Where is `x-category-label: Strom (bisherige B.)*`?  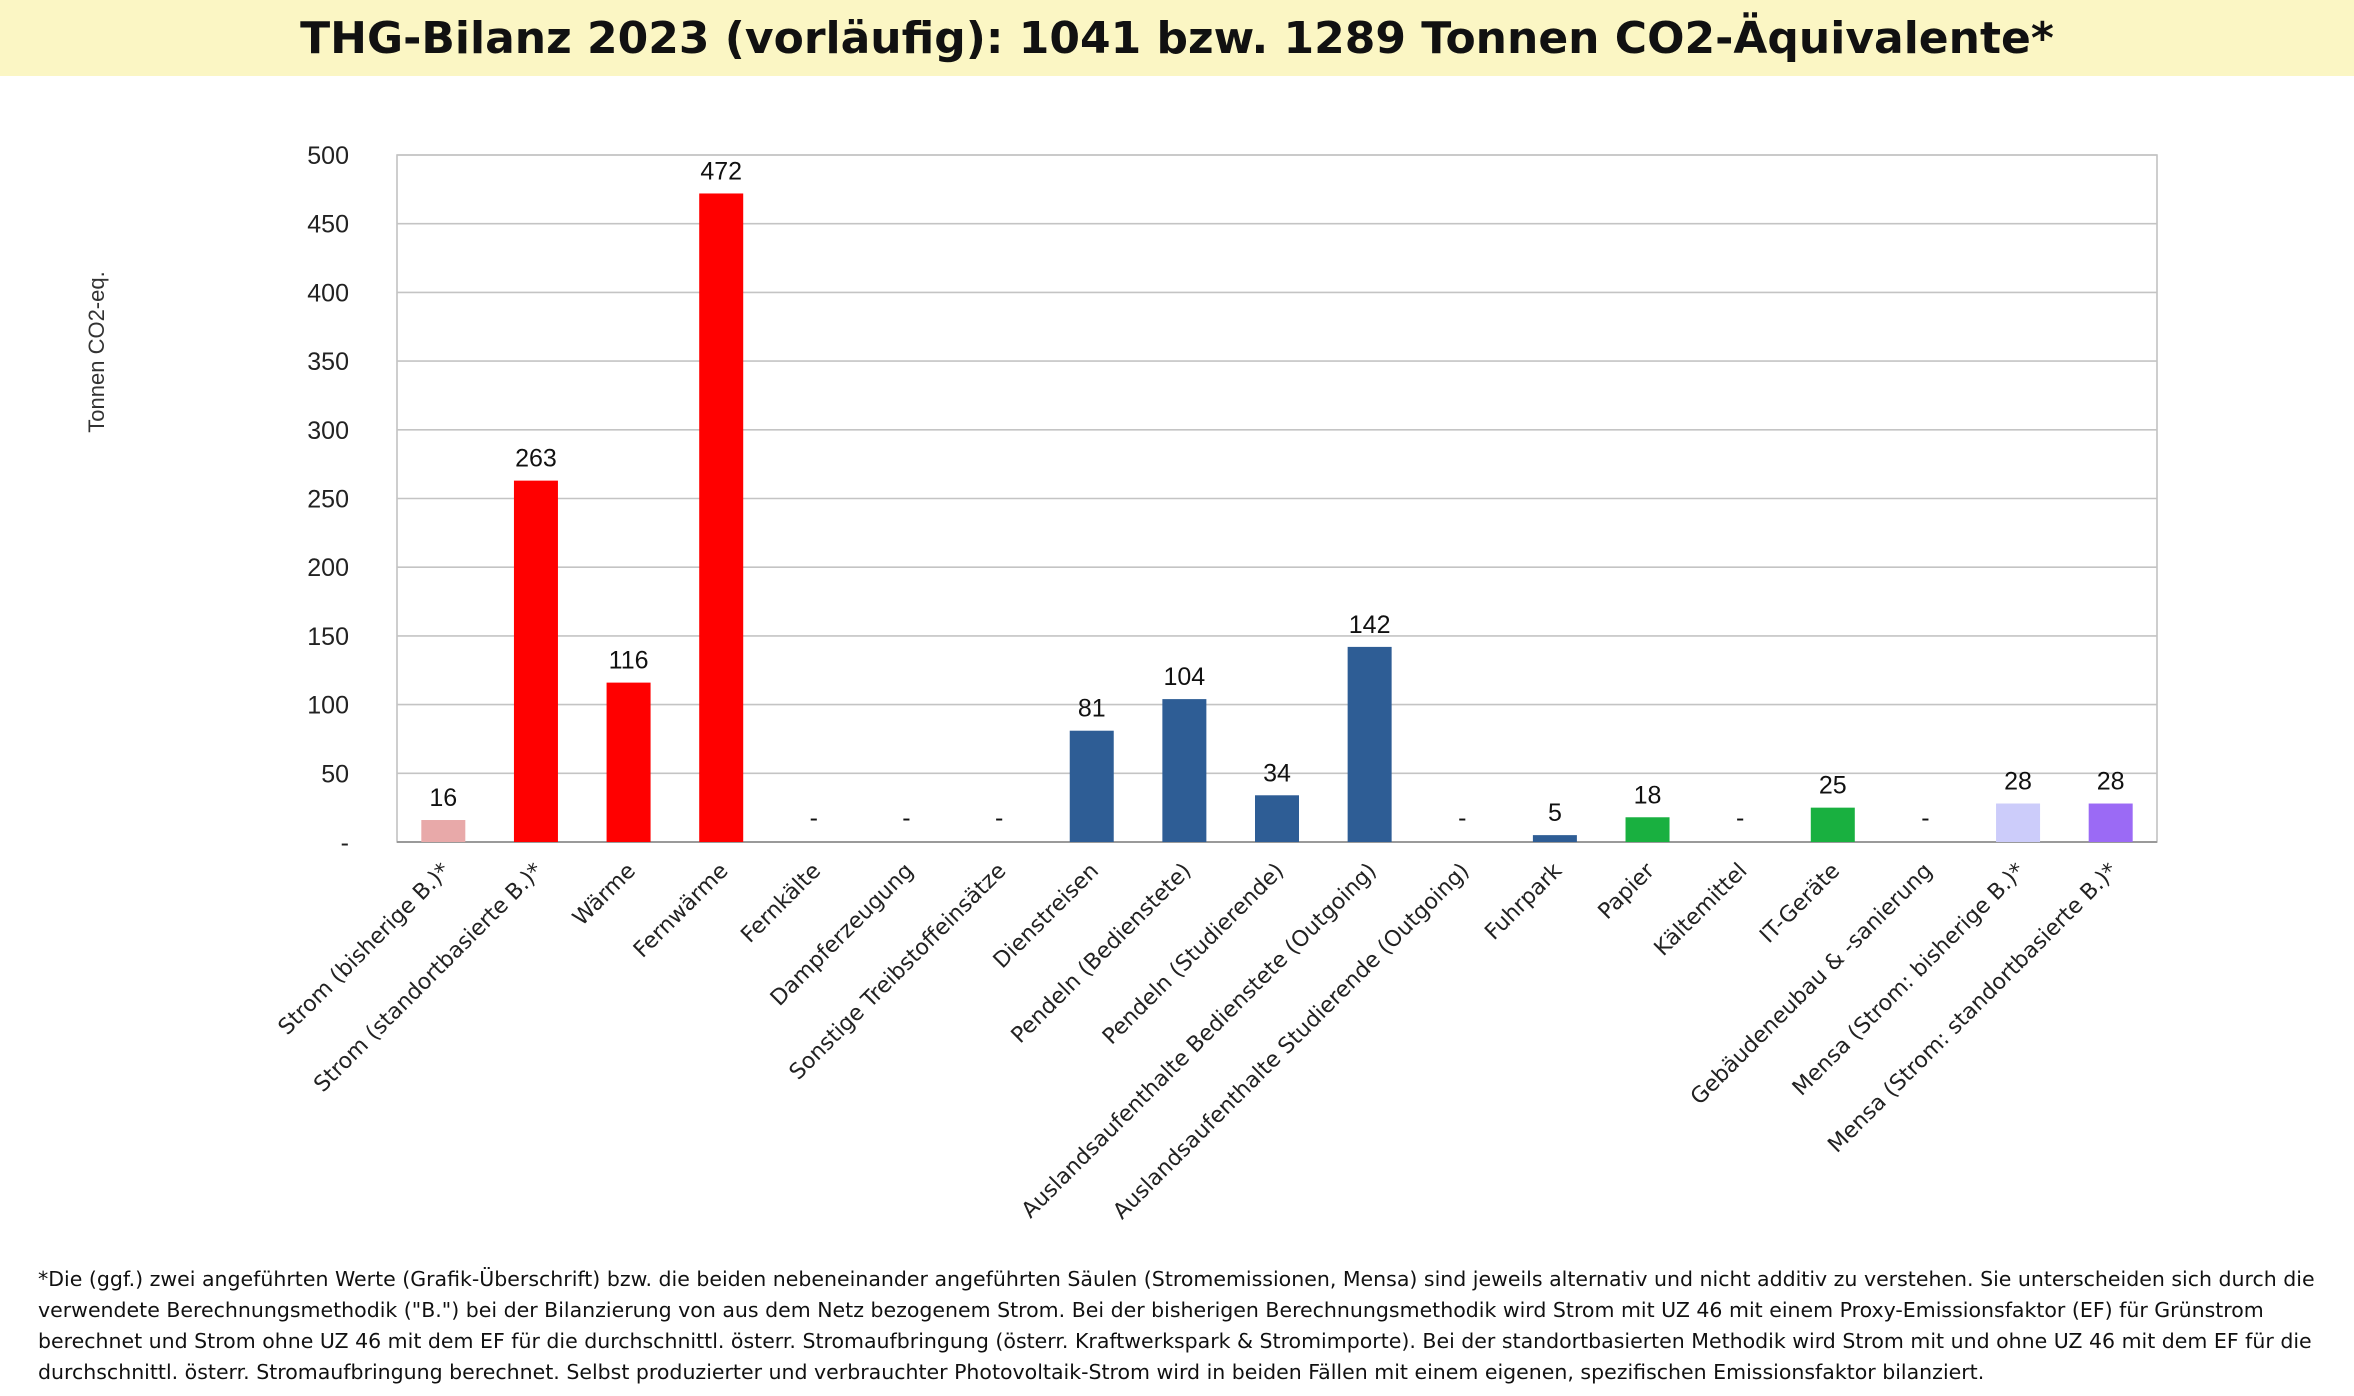
x-category-label: Strom (bisherige B.)* is located at coordinates (365, 950).